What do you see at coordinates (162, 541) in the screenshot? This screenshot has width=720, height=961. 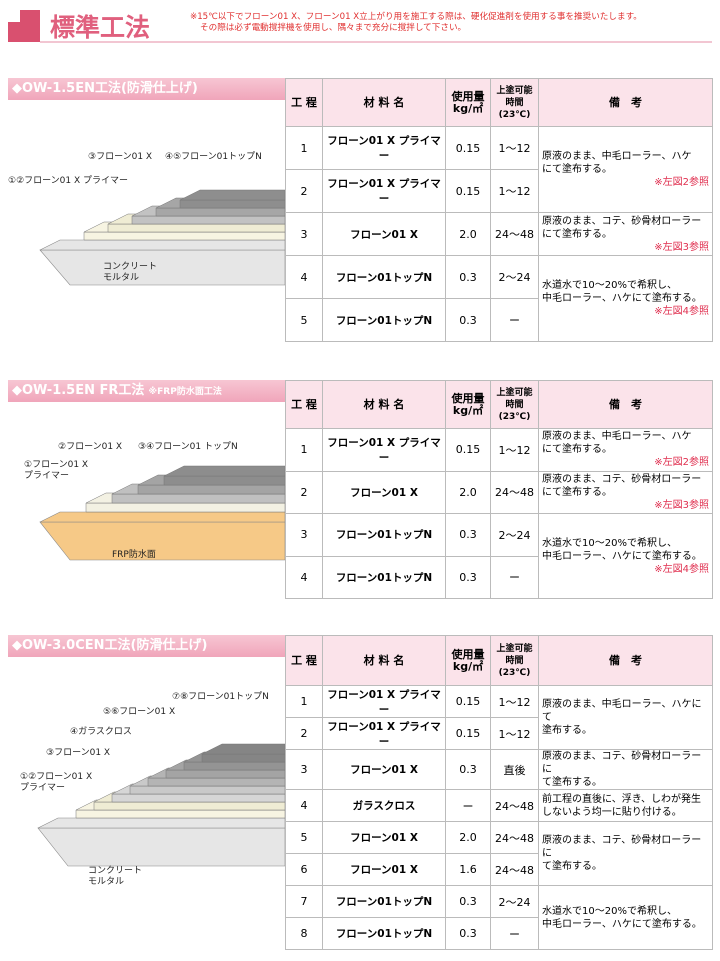 I see `base-front` at bounding box center [162, 541].